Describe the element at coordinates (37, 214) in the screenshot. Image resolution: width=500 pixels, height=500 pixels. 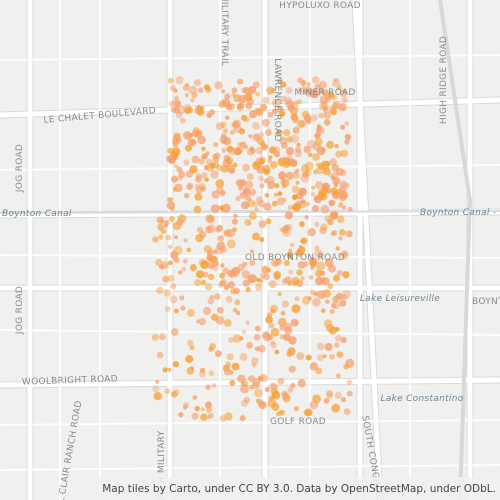
I see `map-label: Boynton Canal` at that location.